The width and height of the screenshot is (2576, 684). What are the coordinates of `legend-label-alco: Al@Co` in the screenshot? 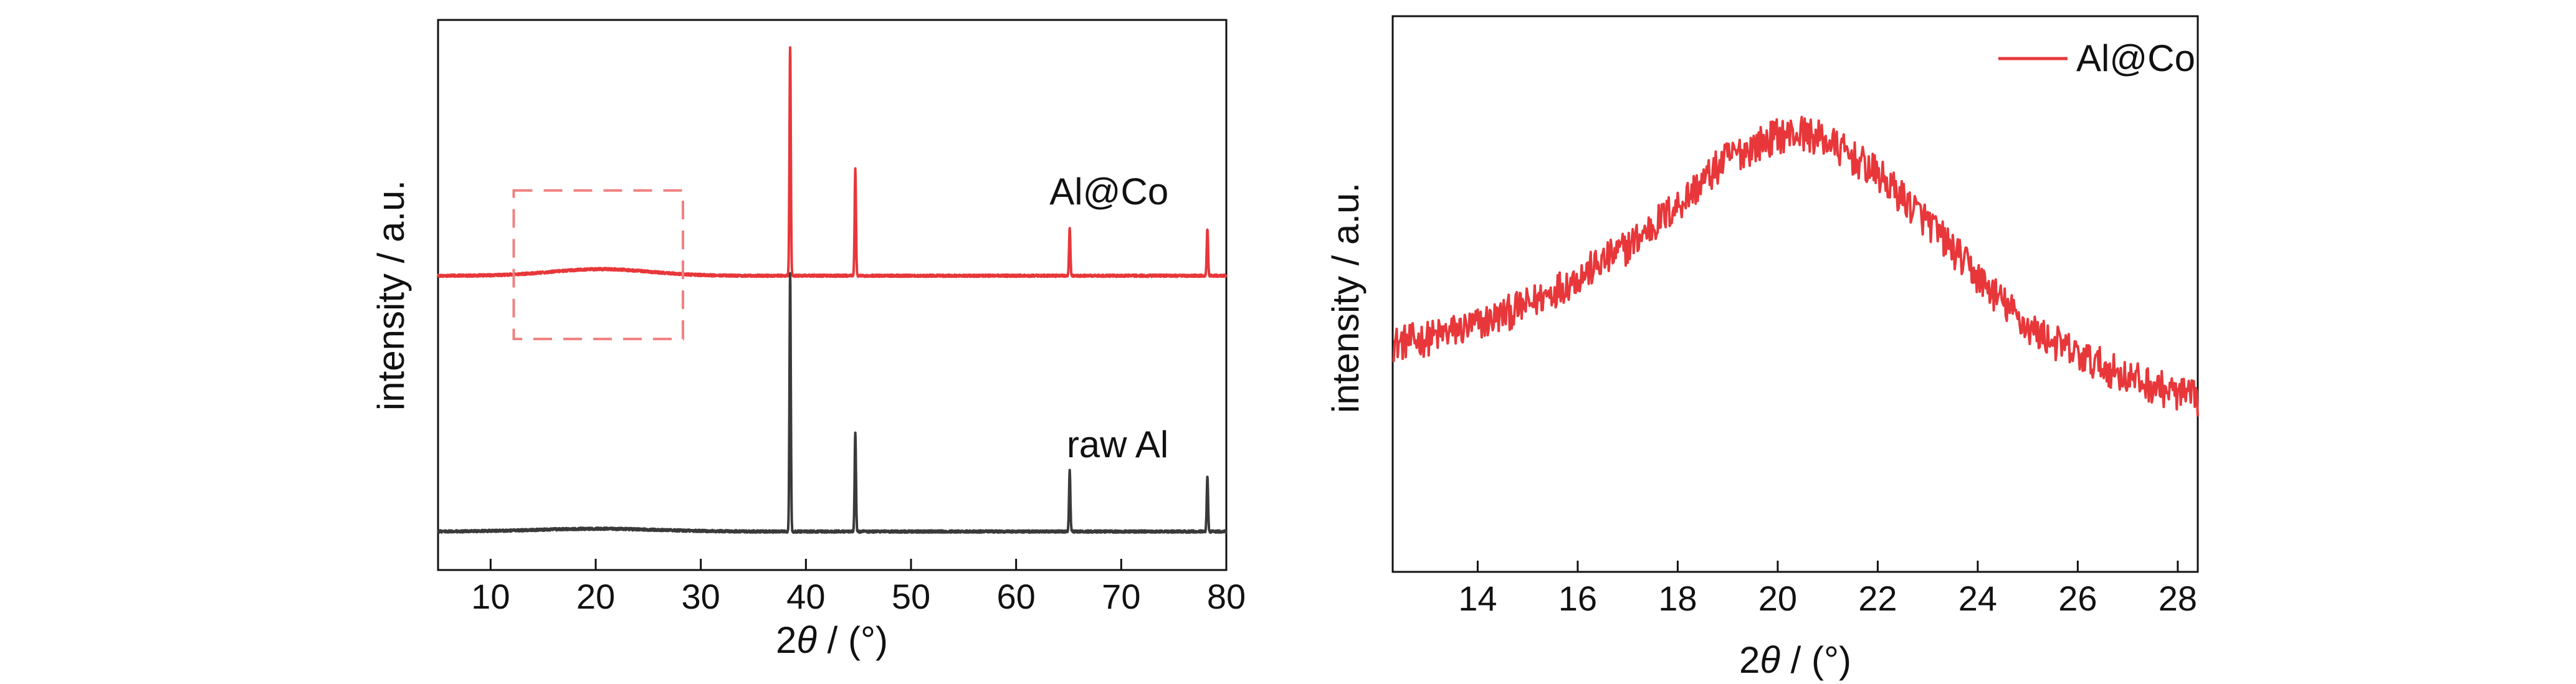 It's located at (2135, 58).